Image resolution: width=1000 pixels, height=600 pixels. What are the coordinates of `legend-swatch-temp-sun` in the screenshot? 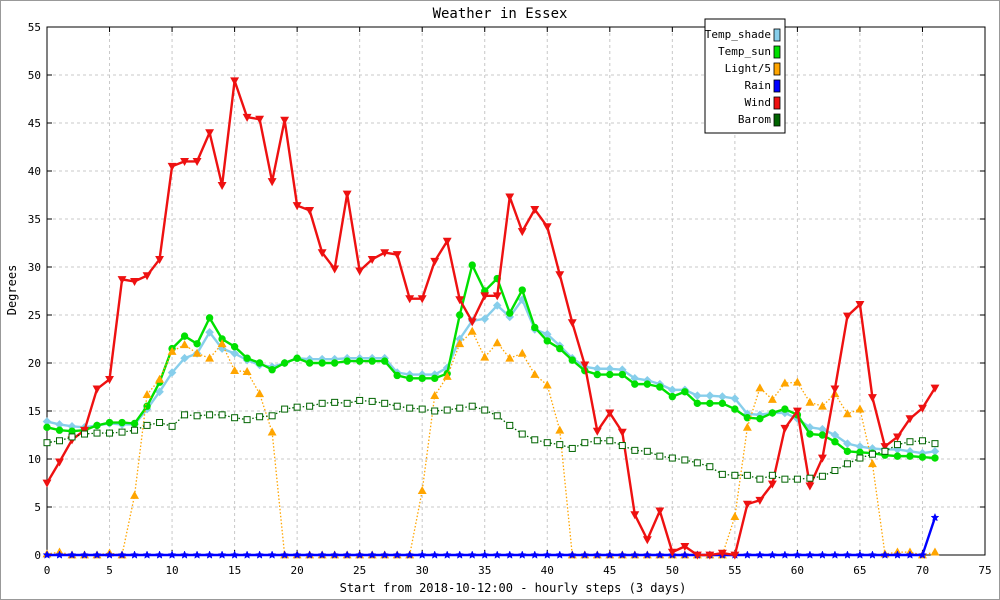 It's located at (777, 52).